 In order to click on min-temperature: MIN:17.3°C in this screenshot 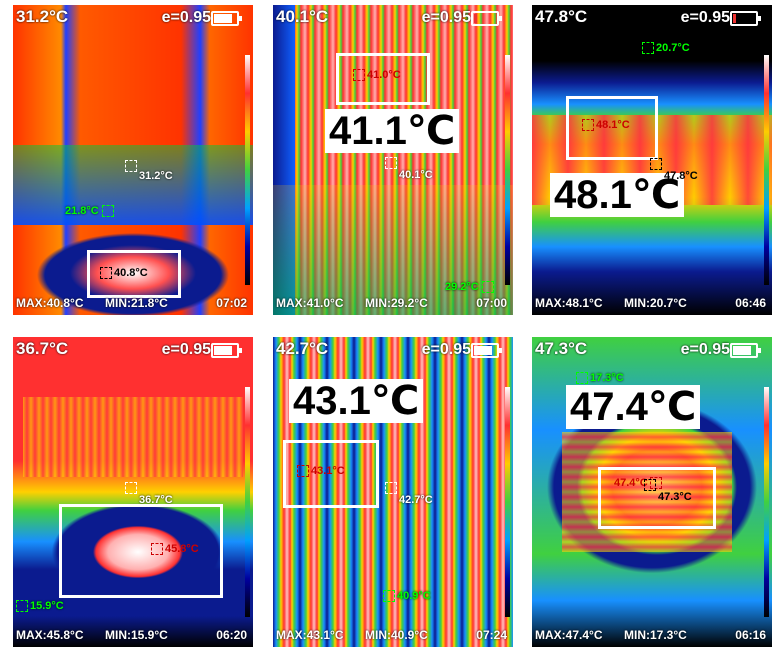, I will do `click(655, 635)`.